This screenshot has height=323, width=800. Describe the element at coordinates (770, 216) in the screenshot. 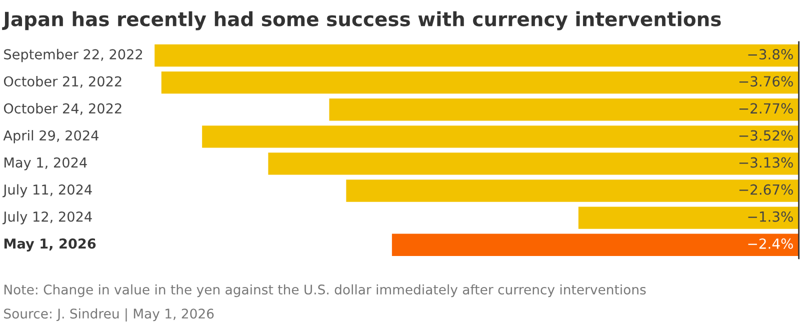

I see `data-label: −1.3%` at that location.